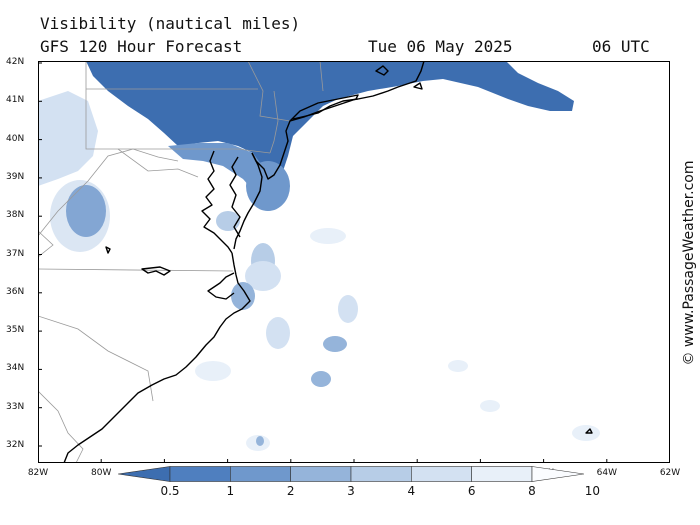  Describe the element at coordinates (235, 197) in the screenshot. I see `coast-chesapeake-east` at that location.